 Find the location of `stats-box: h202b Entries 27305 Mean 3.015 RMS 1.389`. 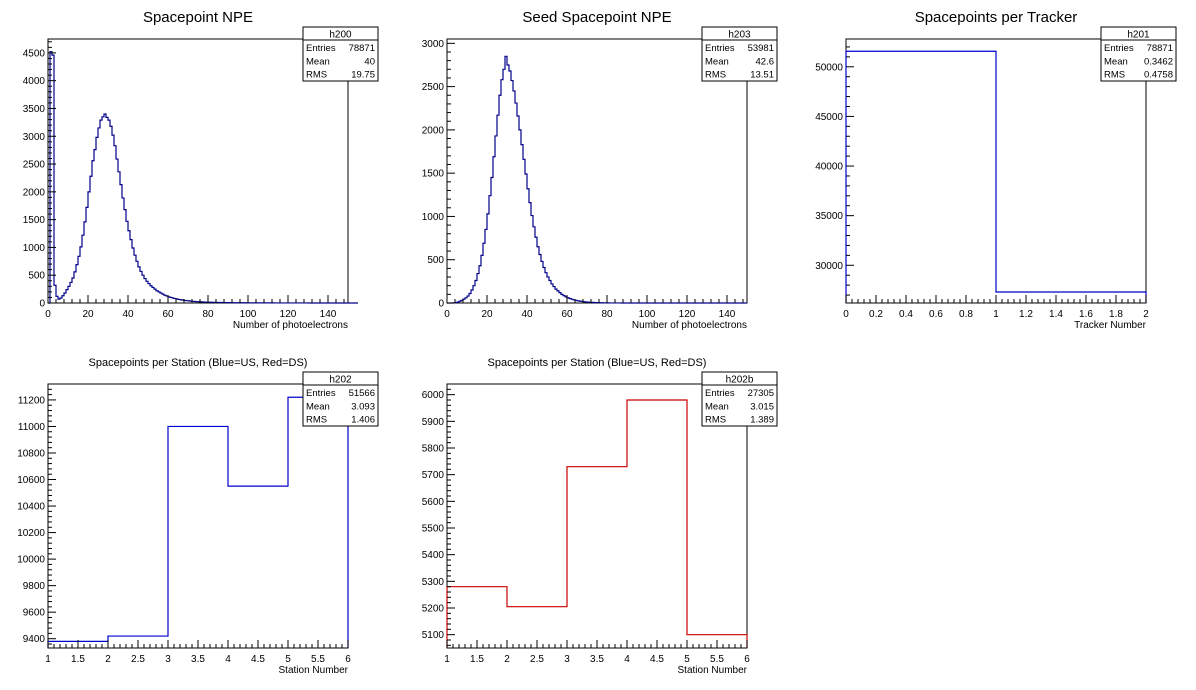

stats-box: h202b Entries 27305 Mean 3.015 RMS 1.389 is located at coordinates (739, 399).